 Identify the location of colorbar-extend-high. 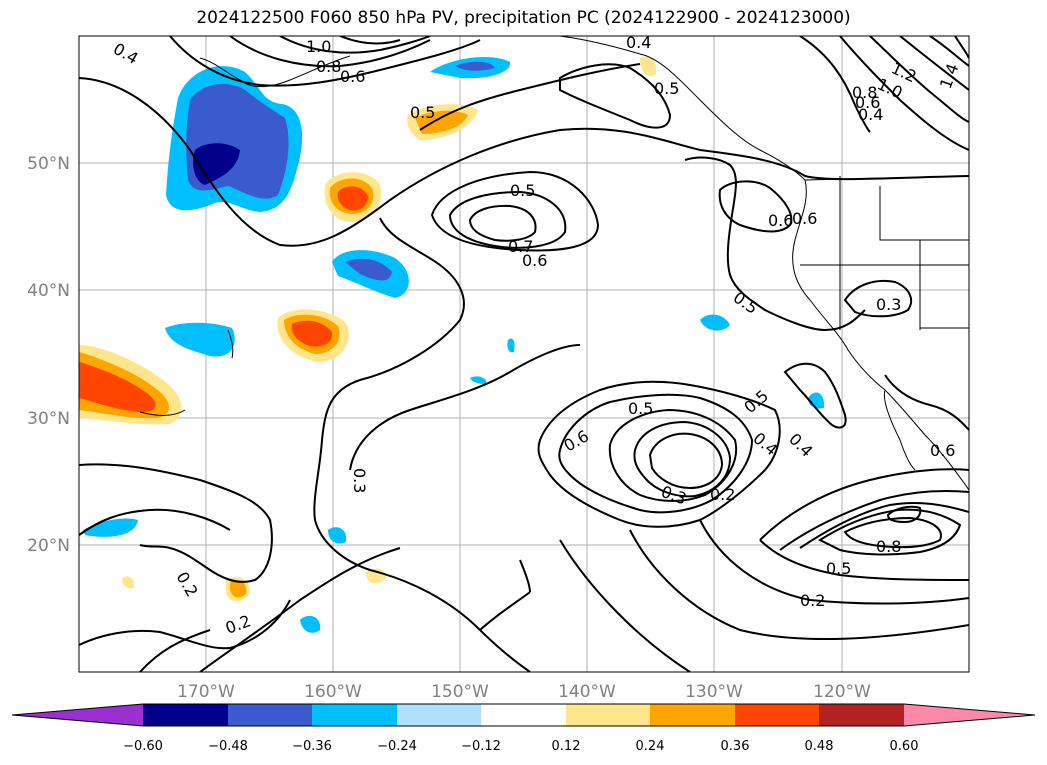
(969, 715).